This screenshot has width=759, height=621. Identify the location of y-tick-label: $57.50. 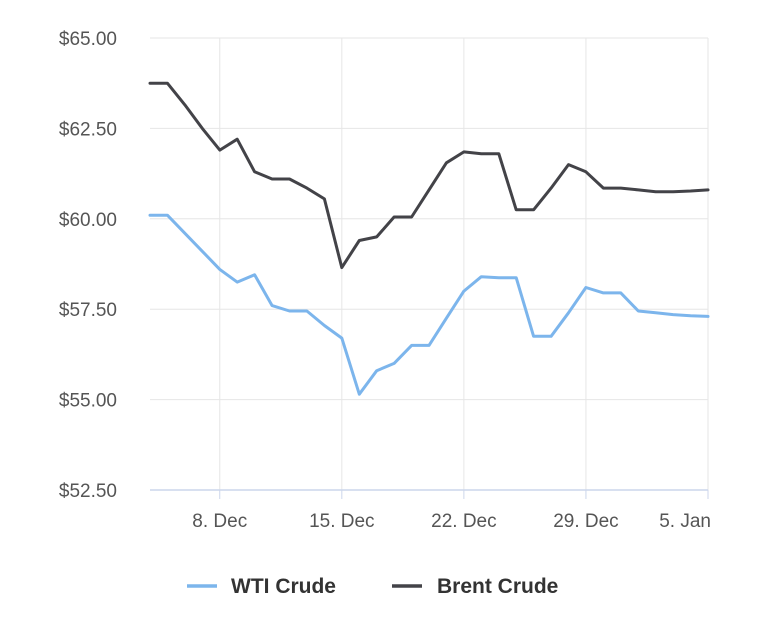
(88, 310).